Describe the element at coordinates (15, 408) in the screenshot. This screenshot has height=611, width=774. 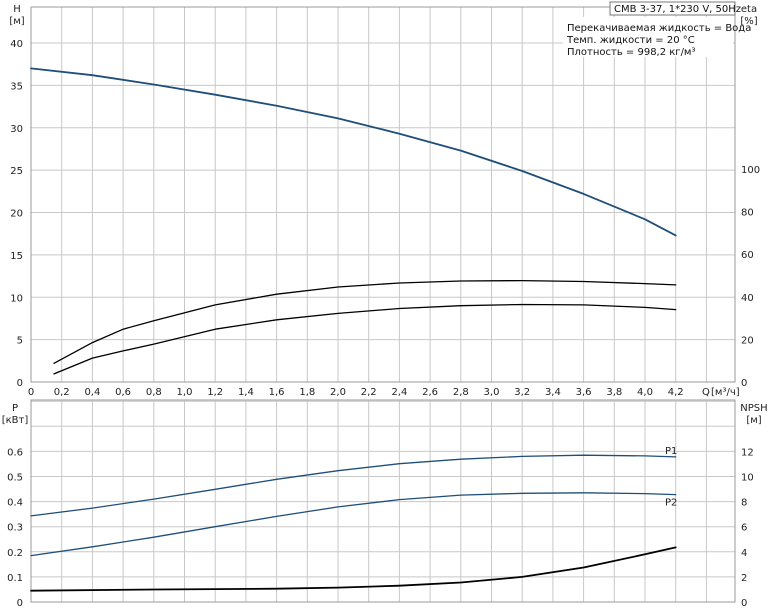
I see `p-axis-label: P` at that location.